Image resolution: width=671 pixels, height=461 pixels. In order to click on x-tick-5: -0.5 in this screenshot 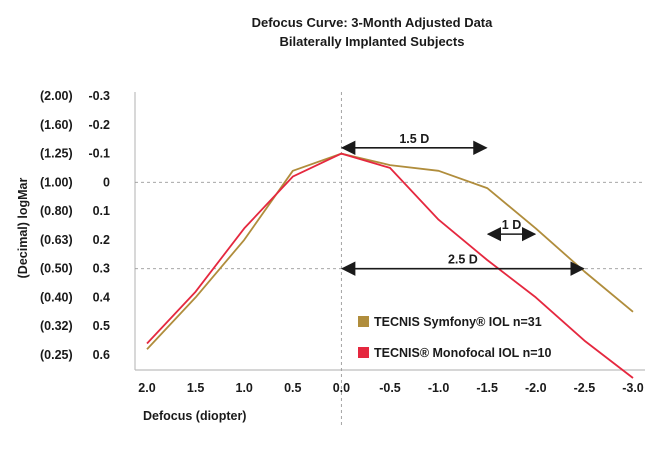, I will do `click(390, 388)`.